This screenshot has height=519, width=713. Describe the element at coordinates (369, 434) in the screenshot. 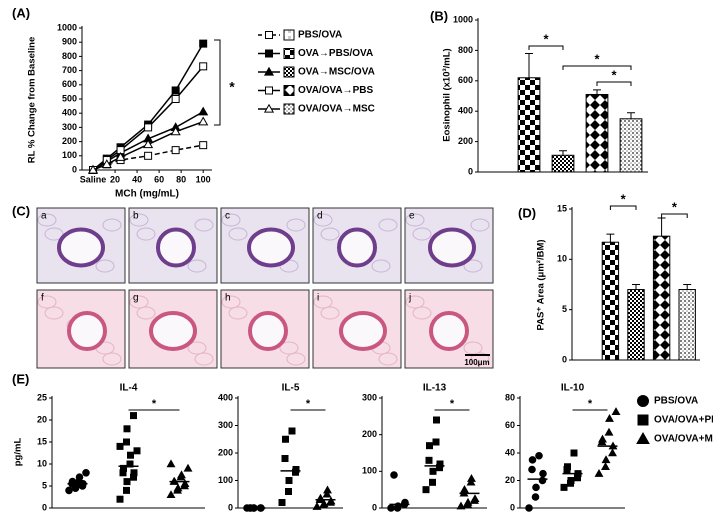

I see `y-tick-label: 200` at that location.